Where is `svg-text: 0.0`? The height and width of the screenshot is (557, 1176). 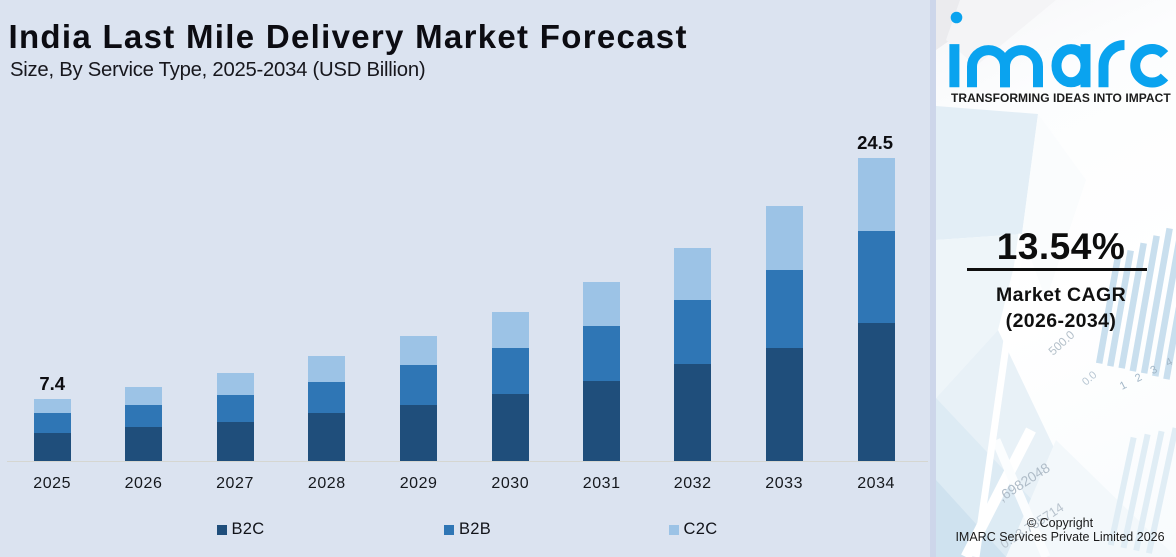 svg-text: 0.0 is located at coordinates (1089, 378).